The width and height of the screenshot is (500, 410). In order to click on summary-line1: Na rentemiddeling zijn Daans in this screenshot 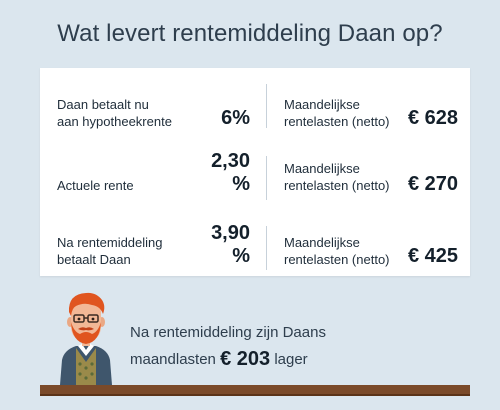, I will do `click(228, 332)`.